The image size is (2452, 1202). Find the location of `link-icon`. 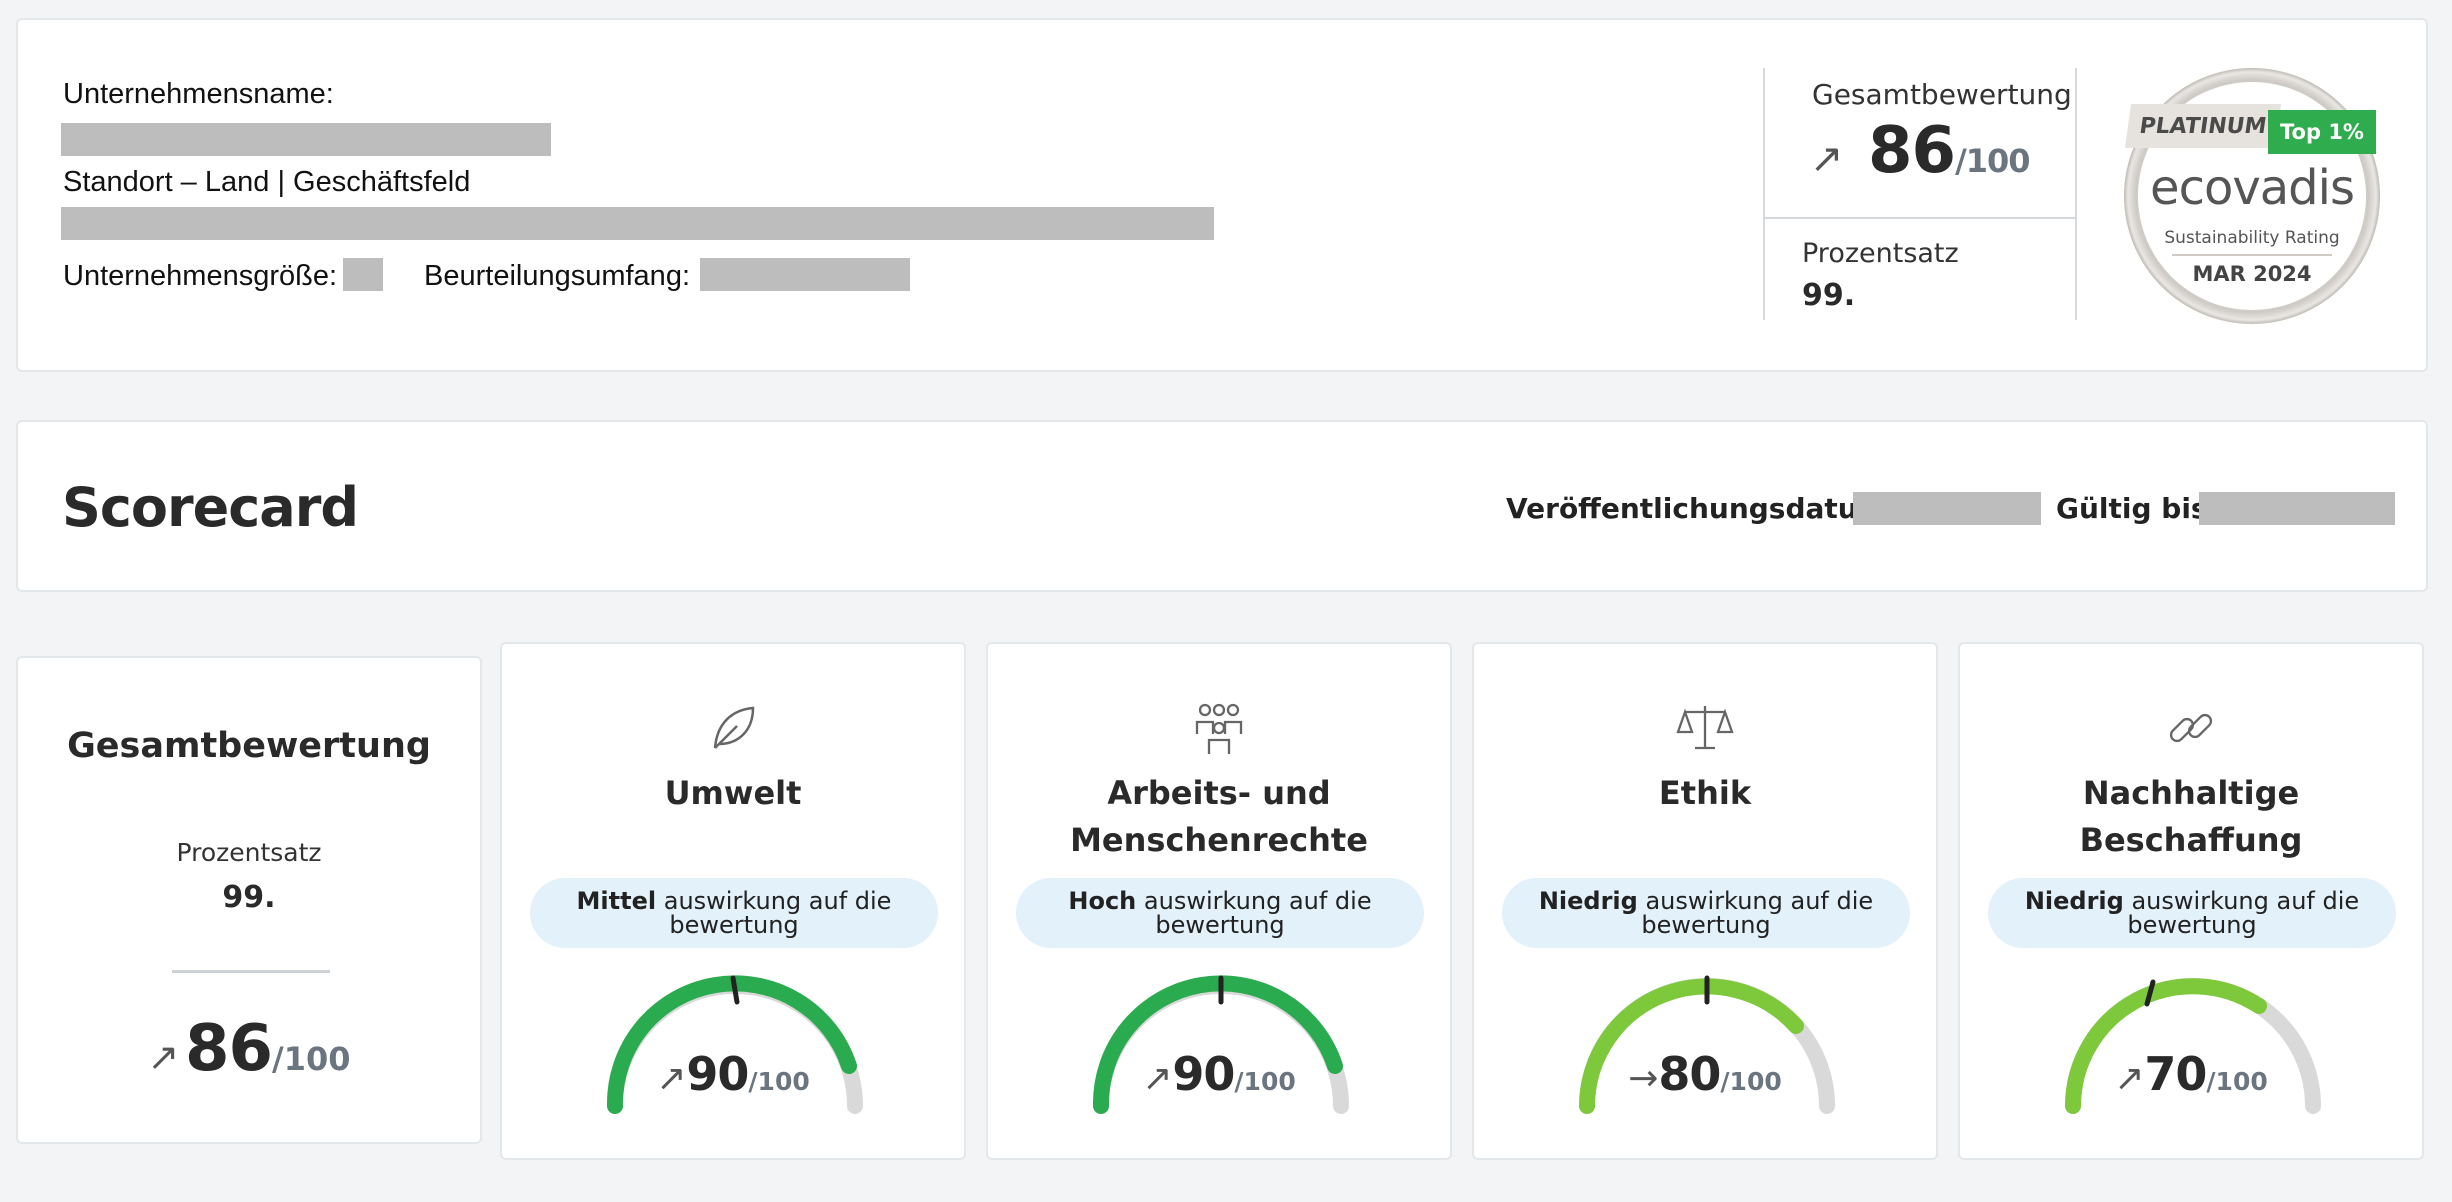

link-icon is located at coordinates (2191, 728).